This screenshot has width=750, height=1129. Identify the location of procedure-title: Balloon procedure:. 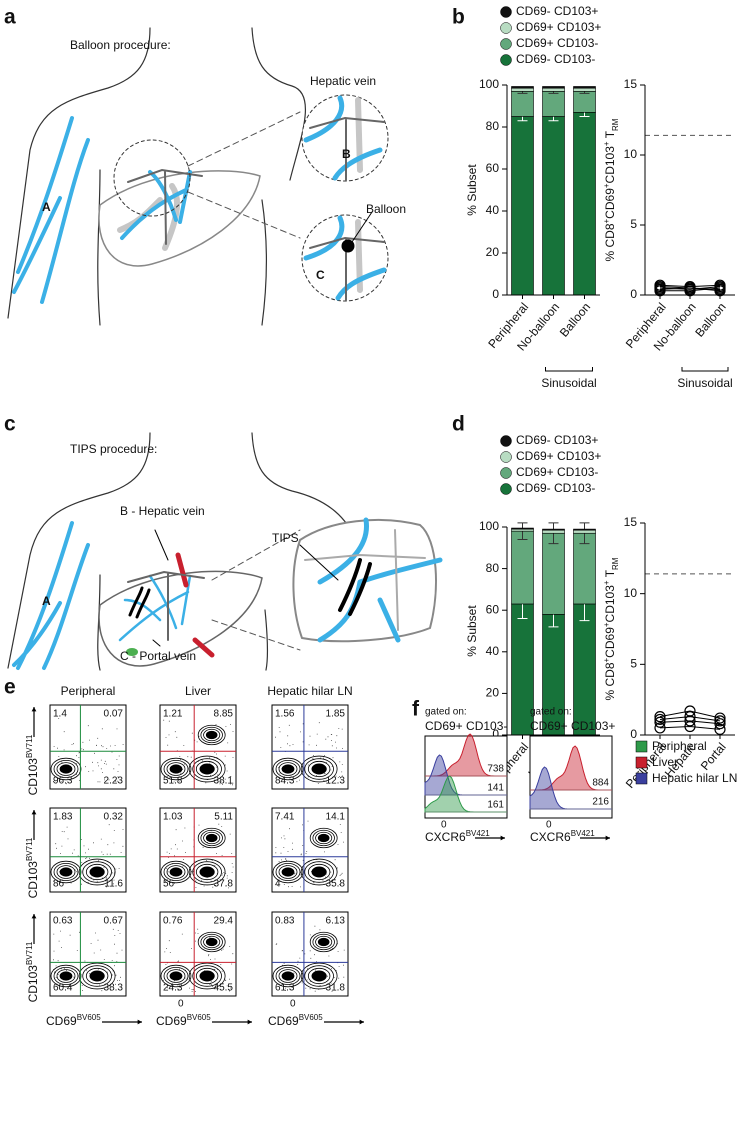
(120, 45).